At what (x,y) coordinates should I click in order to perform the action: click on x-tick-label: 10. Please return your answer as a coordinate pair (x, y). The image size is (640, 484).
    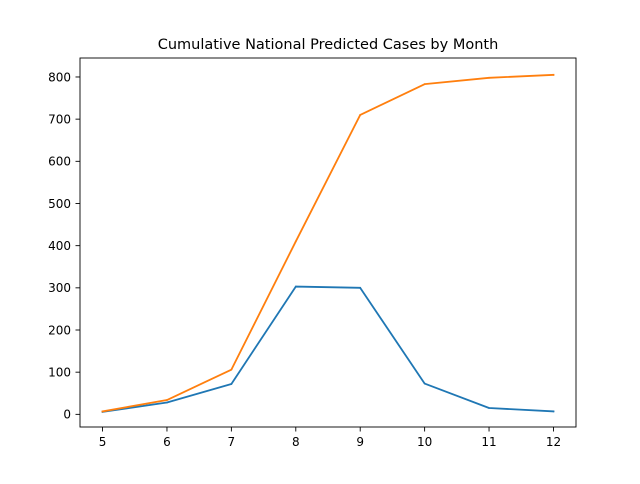
    Looking at the image, I should click on (424, 442).